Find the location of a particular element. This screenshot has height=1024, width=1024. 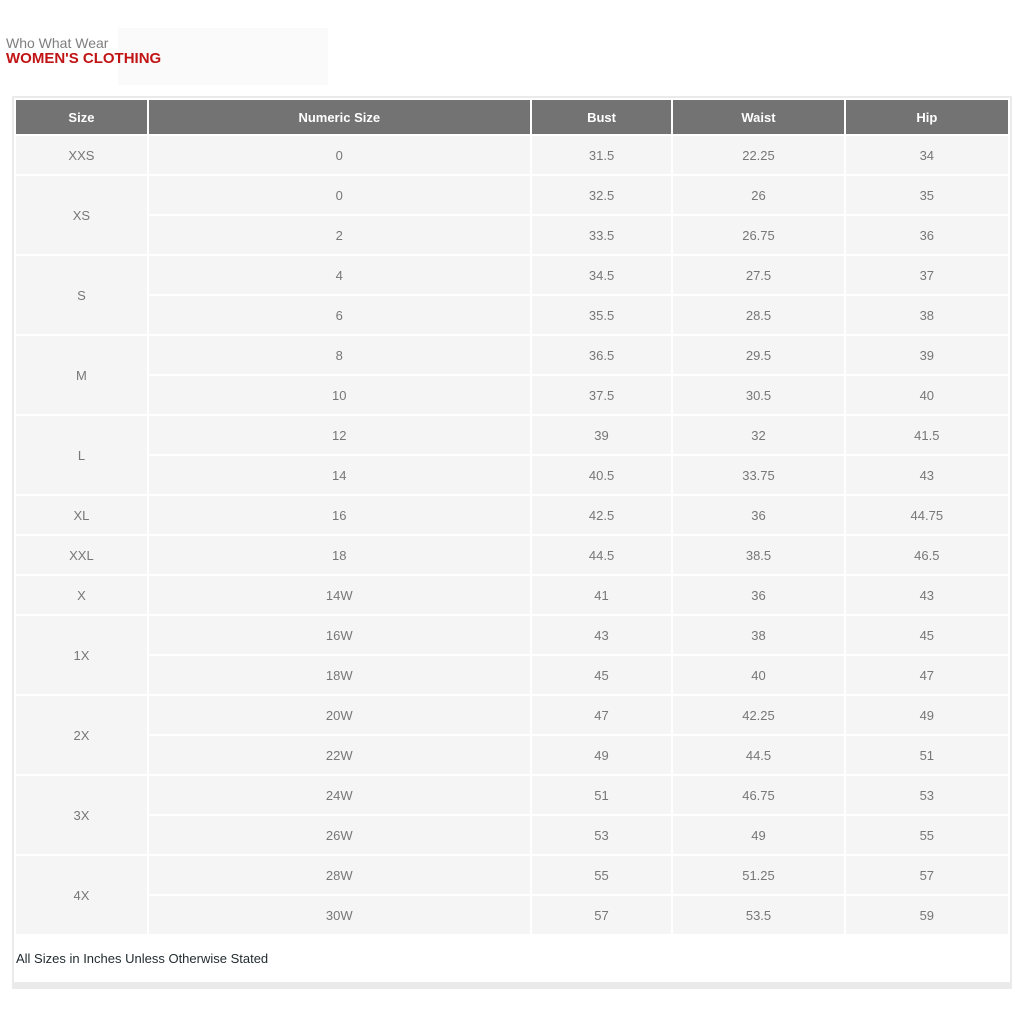

waist-cell: 33.75 is located at coordinates (758, 475).